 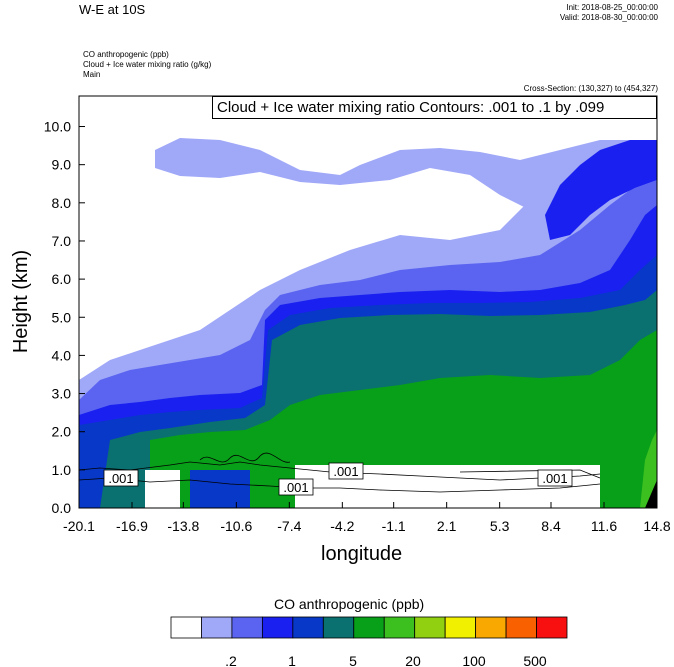 I want to click on y-tick-label: 2.0, so click(x=62, y=432).